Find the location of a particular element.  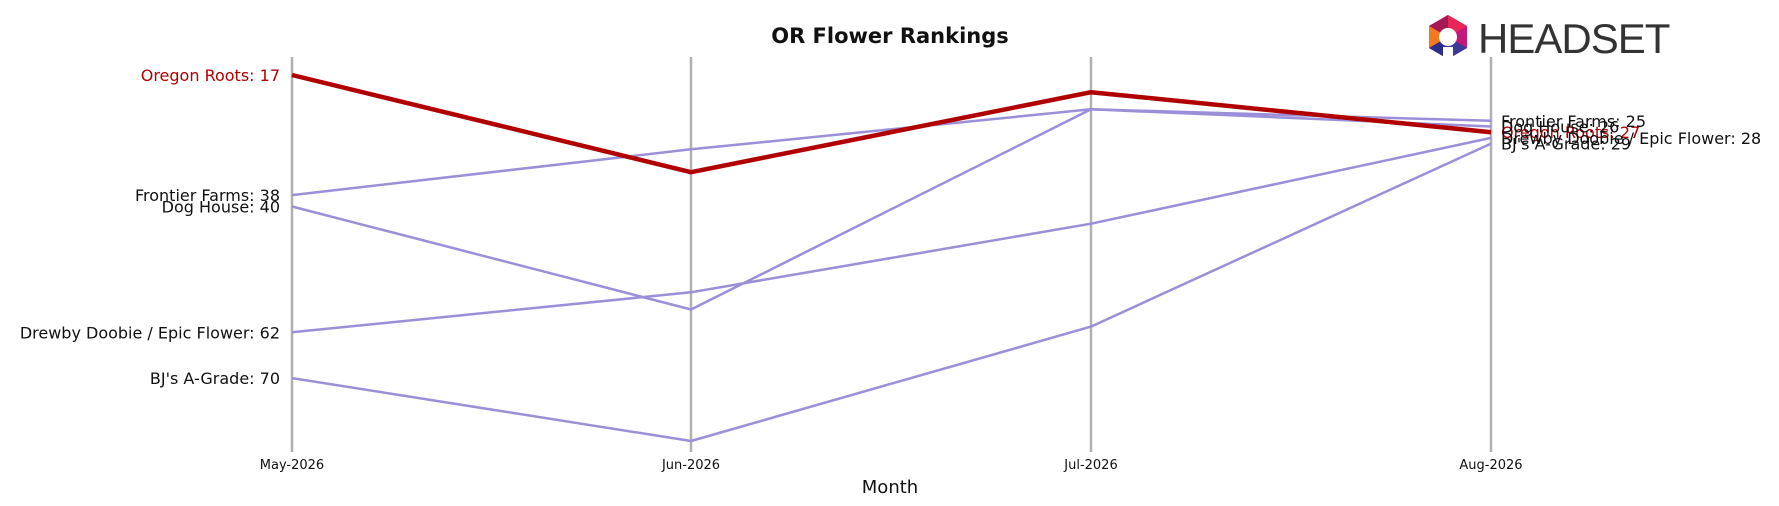

start-label-drewby-doobie-epic-flower: Drewby Doobie / Epic Flower: 62 is located at coordinates (150, 332).